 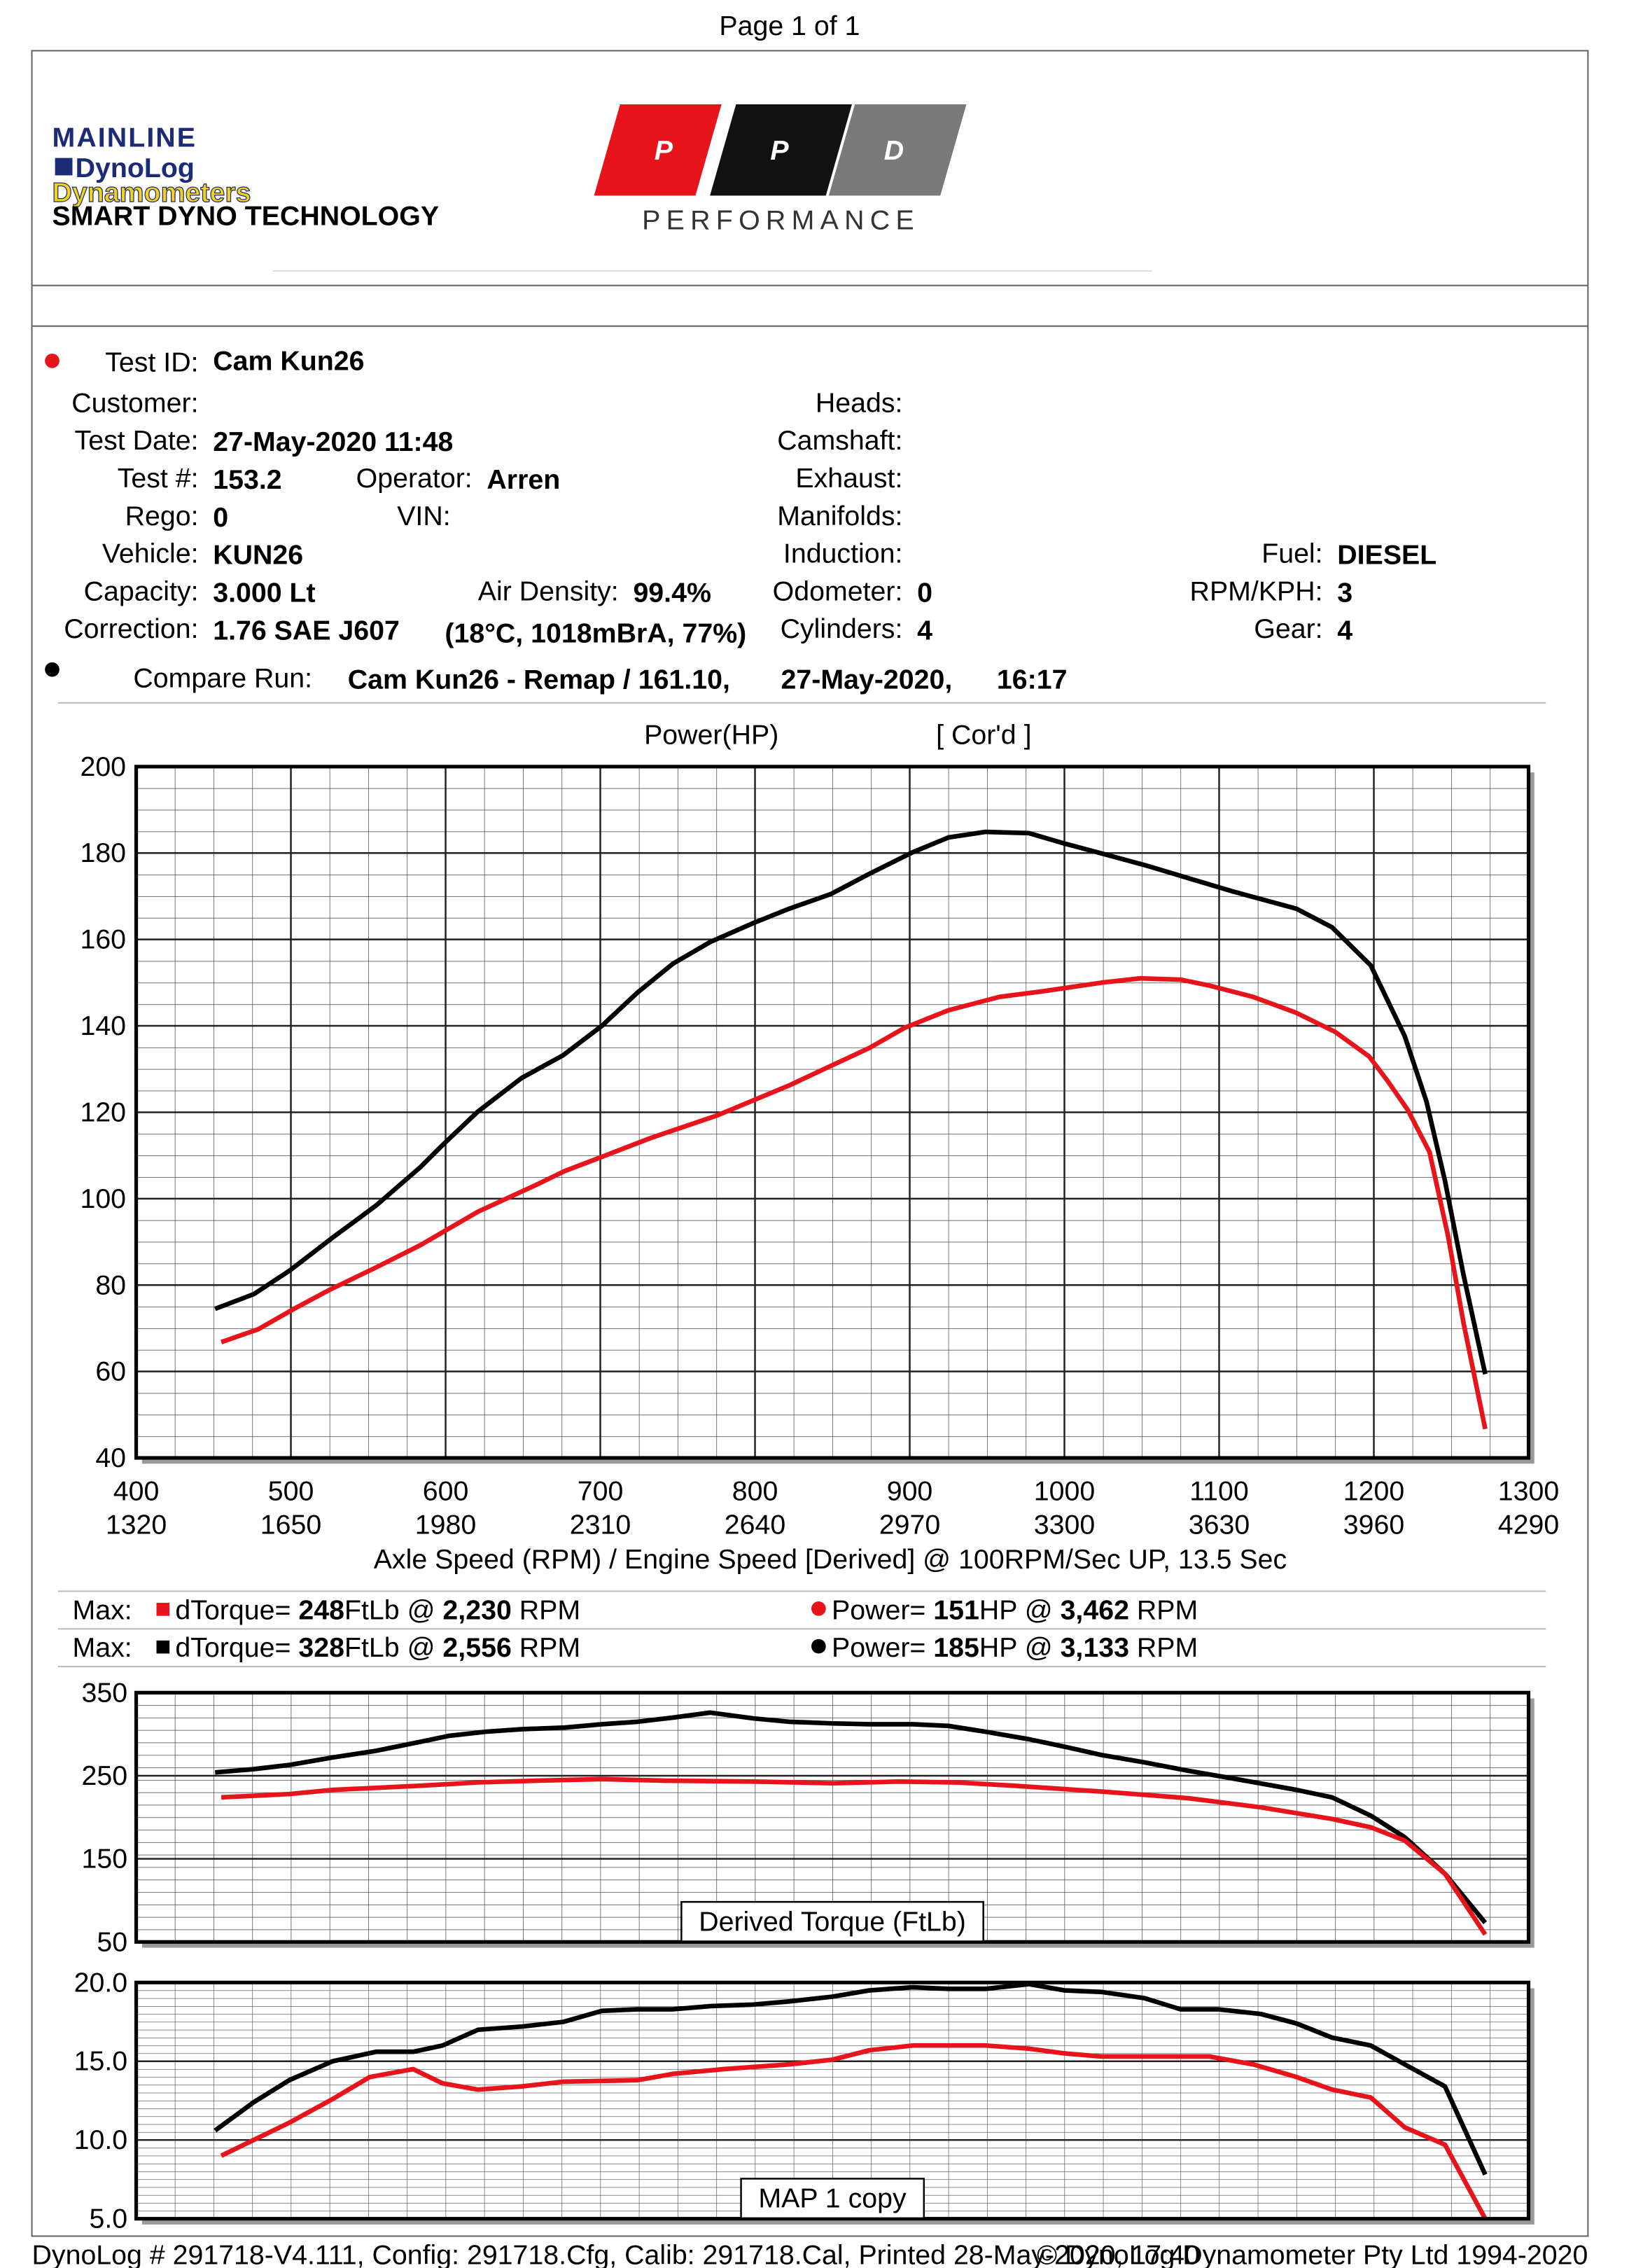 What do you see at coordinates (1291, 553) in the screenshot?
I see `field-label: Fuel:` at bounding box center [1291, 553].